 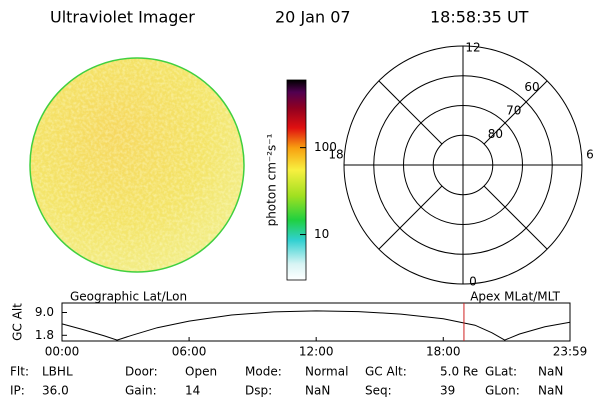 I want to click on mlat-label: 70, so click(x=513, y=110).